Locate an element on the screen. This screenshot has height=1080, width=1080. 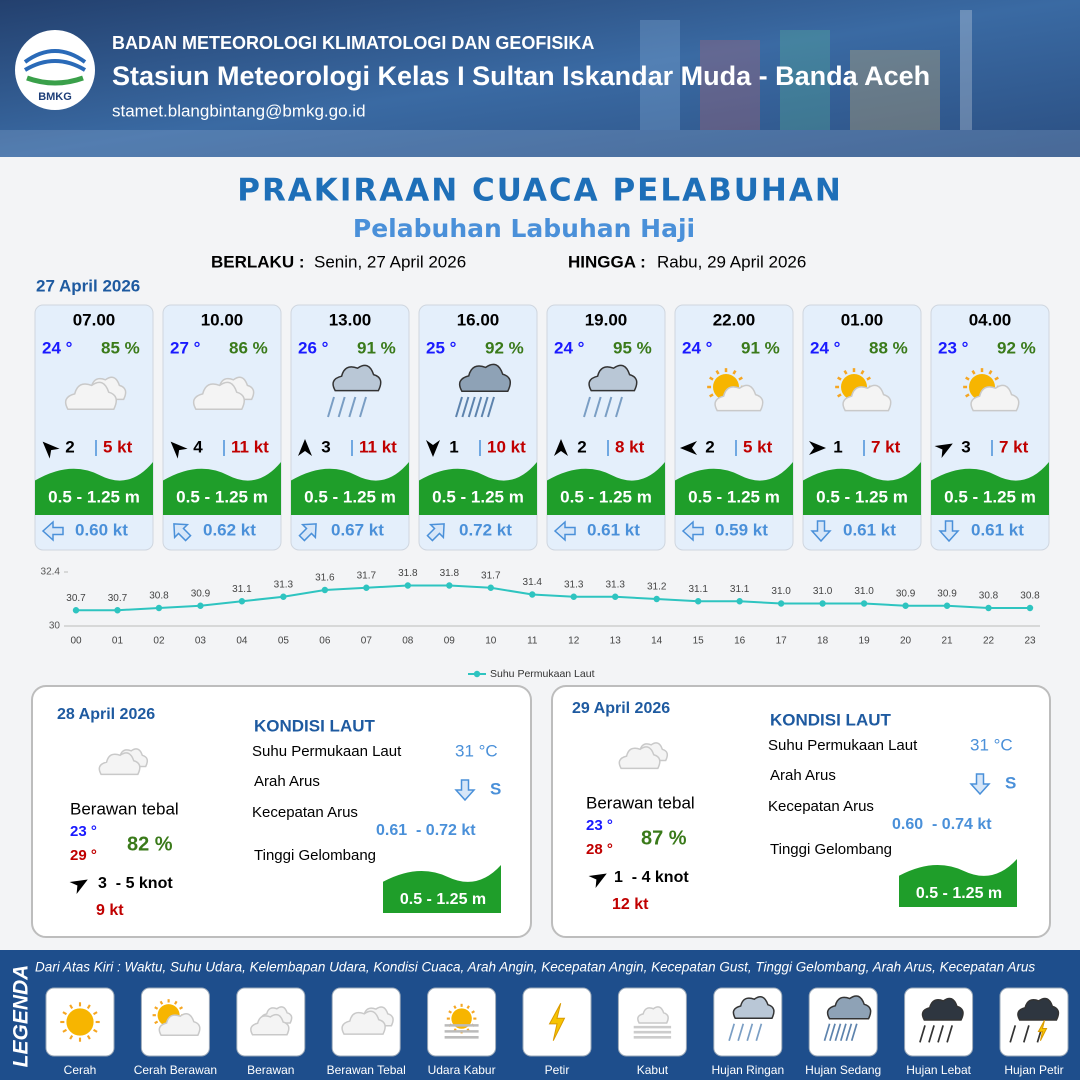
value-label: 30.8 is located at coordinates (159, 596).